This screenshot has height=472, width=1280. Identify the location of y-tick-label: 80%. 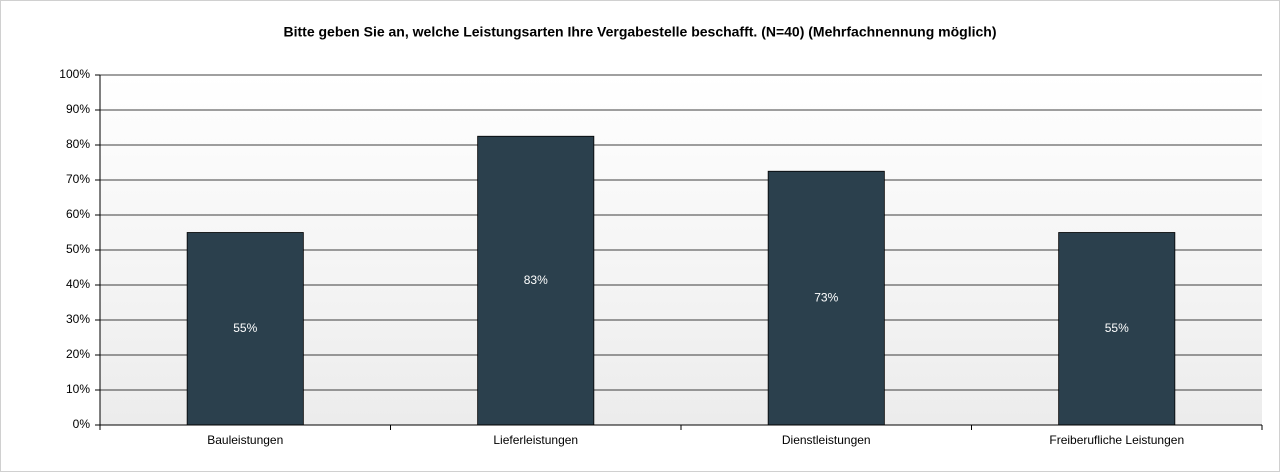
(78, 144).